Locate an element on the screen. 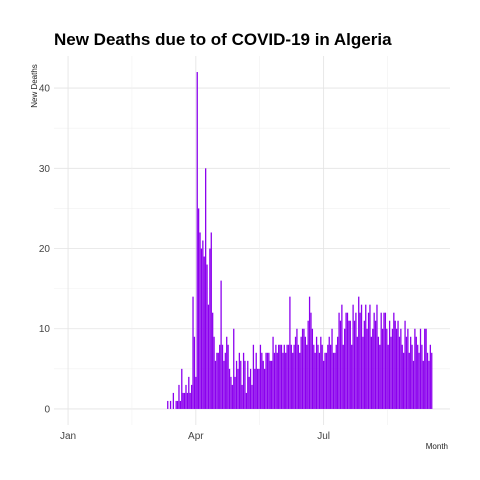  y-tick-label: 40 is located at coordinates (45, 89).